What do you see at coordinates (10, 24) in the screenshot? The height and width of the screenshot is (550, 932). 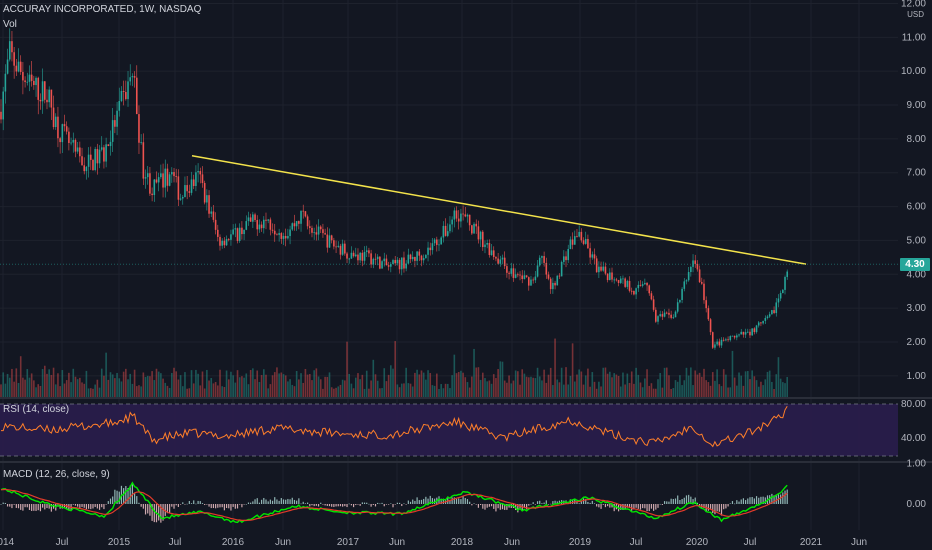 I see `volume-legend: Vol` at bounding box center [10, 24].